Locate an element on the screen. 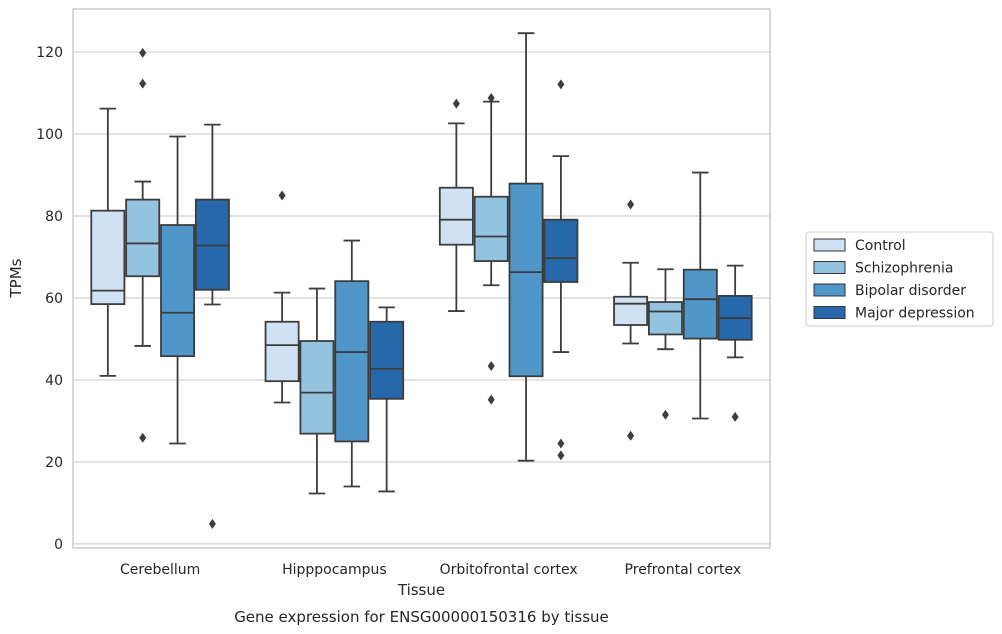 This screenshot has width=1002, height=634. y-tick-label-100: 100 is located at coordinates (49, 135).